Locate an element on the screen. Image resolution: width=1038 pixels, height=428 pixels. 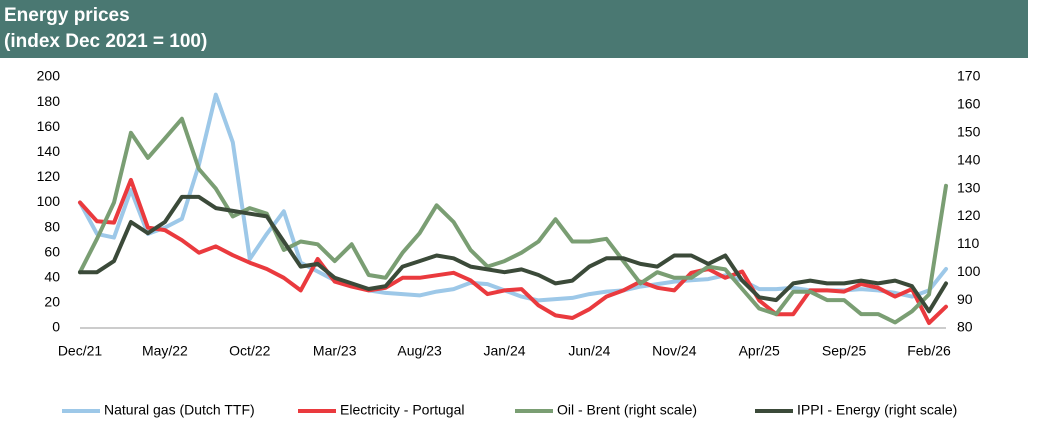
y-tick-label: 160 is located at coordinates (49, 126).